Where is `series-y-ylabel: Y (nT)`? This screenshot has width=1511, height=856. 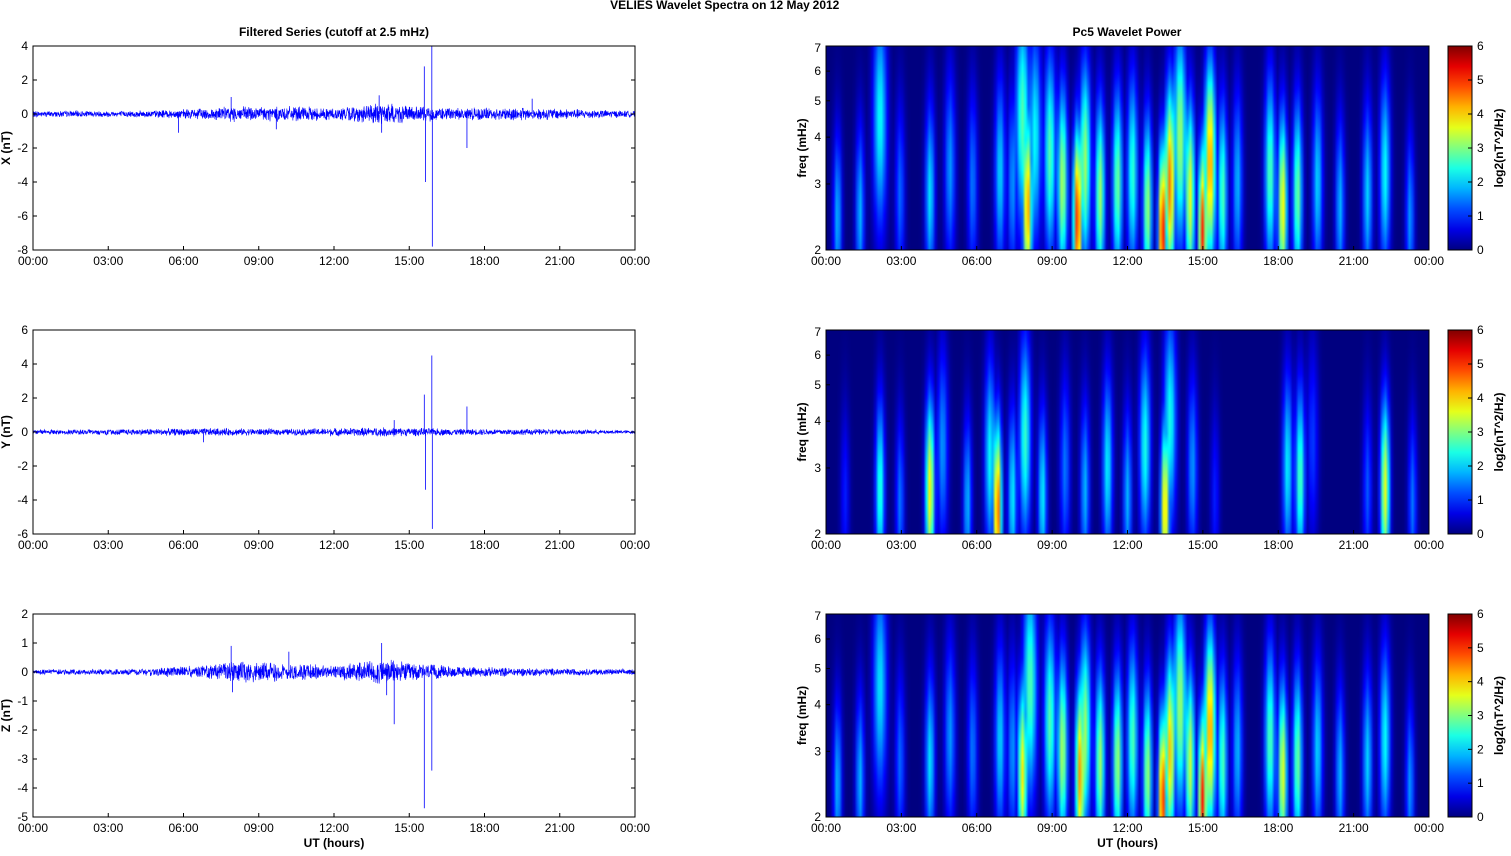 series-y-ylabel: Y (nT) is located at coordinates (6, 432).